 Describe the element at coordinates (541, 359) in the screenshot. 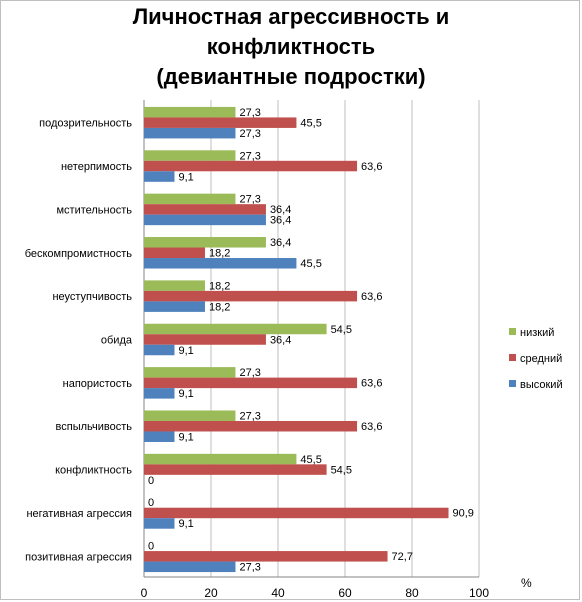

I see `legend-label: средний` at that location.